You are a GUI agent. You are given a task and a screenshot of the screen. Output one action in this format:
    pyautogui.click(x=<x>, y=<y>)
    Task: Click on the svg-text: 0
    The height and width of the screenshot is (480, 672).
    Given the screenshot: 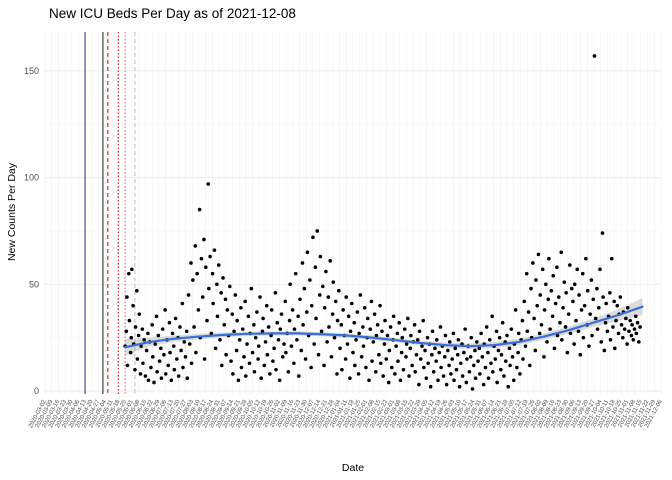 What is the action you would take?
    pyautogui.click(x=36, y=391)
    